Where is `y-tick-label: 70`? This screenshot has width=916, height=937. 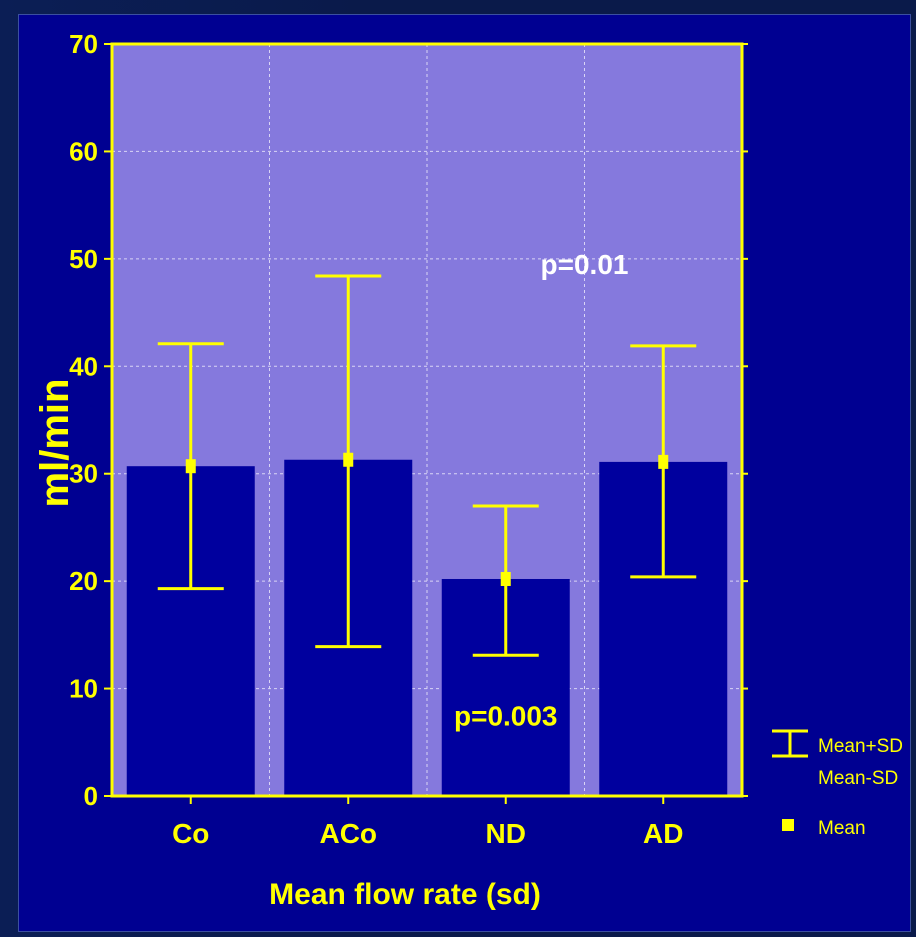
y-tick-label: 70 is located at coordinates (83, 44).